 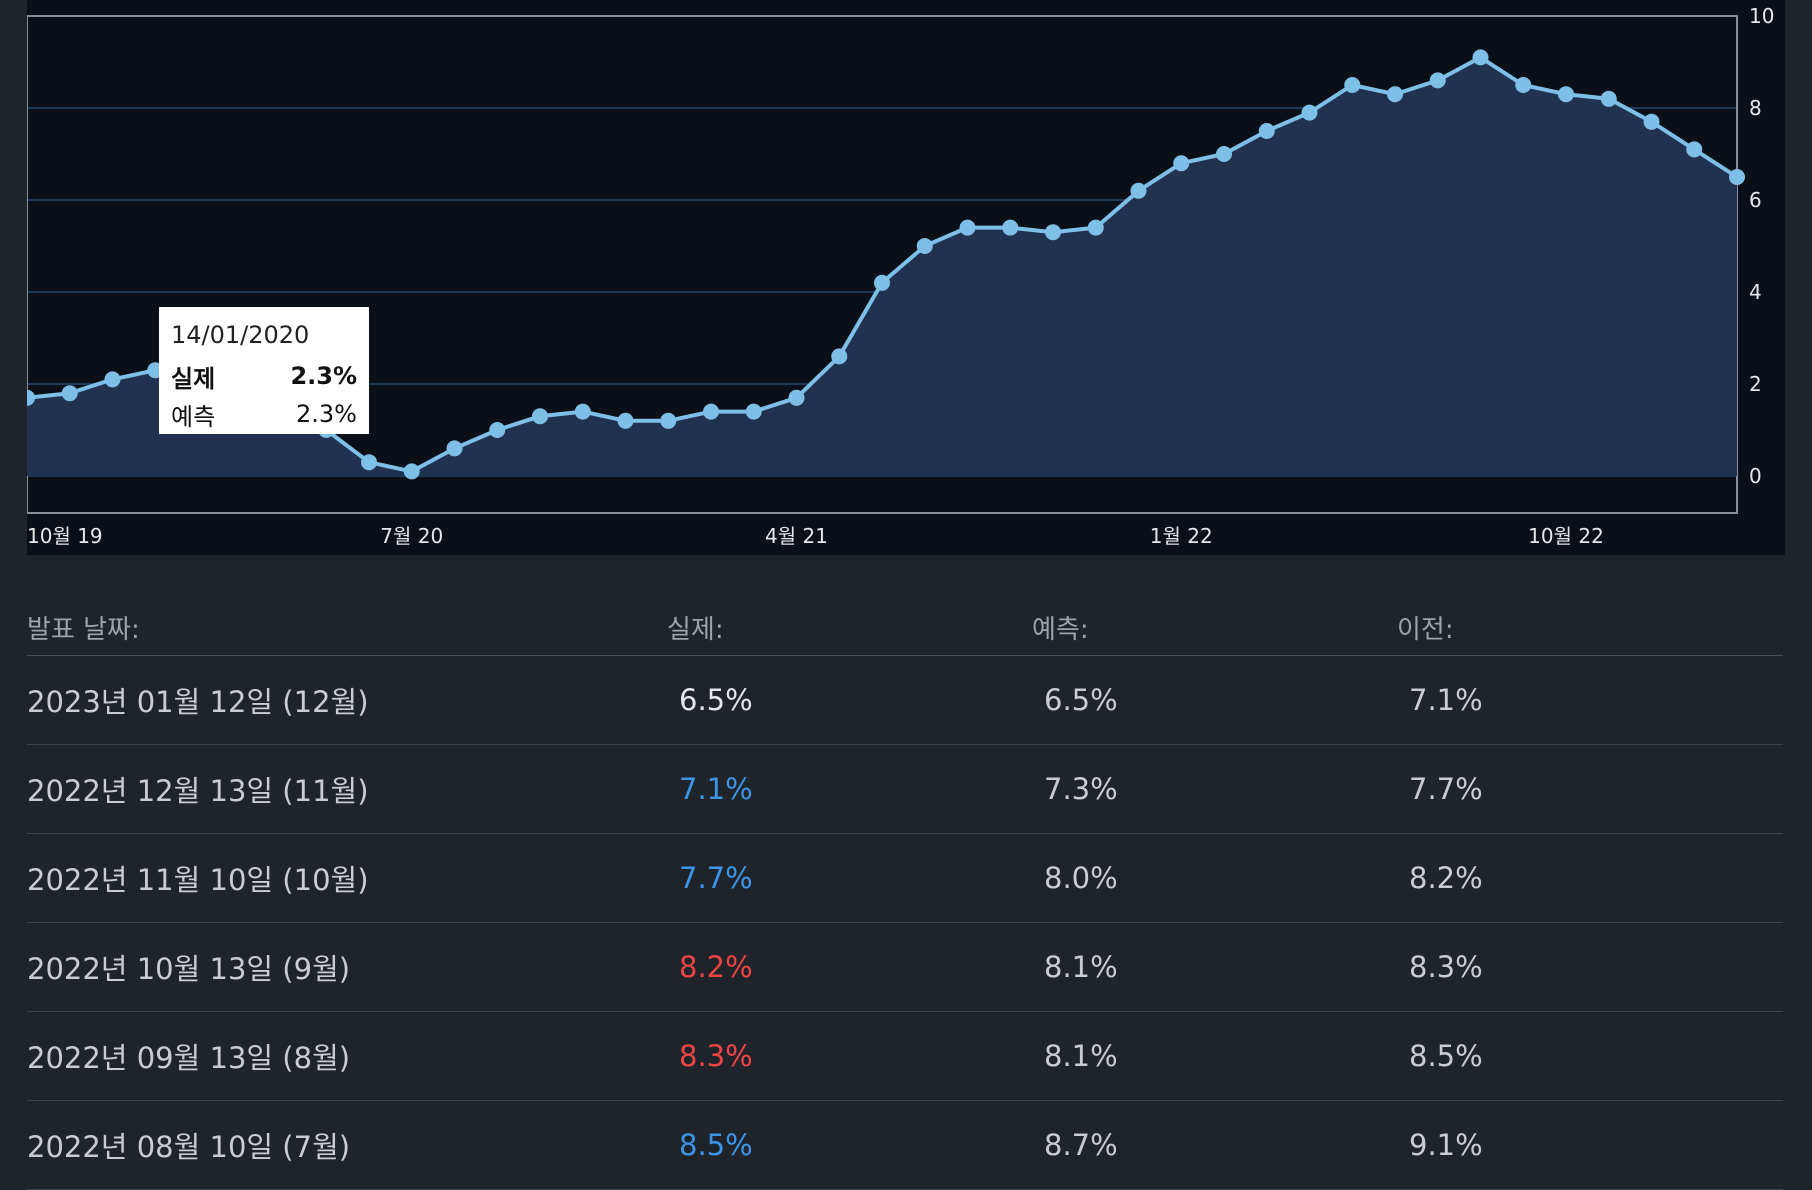 What do you see at coordinates (198, 791) in the screenshot?
I see `row-date: 2022년 12월 13일 (11월)` at bounding box center [198, 791].